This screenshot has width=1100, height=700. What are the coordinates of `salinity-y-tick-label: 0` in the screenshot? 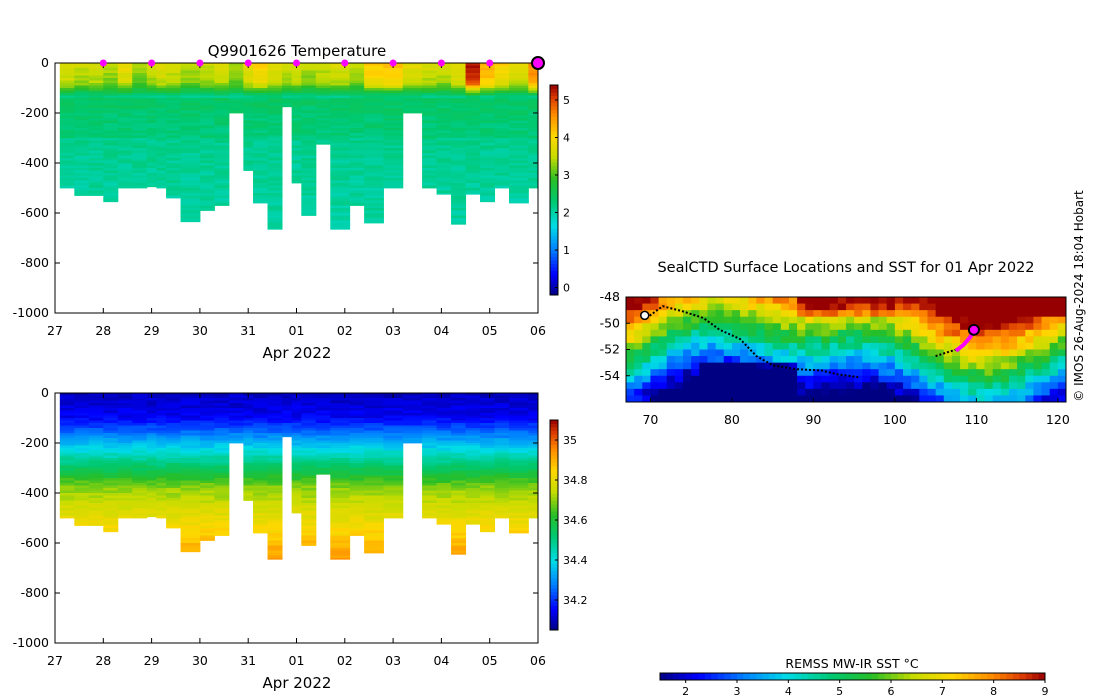 It's located at (45, 392).